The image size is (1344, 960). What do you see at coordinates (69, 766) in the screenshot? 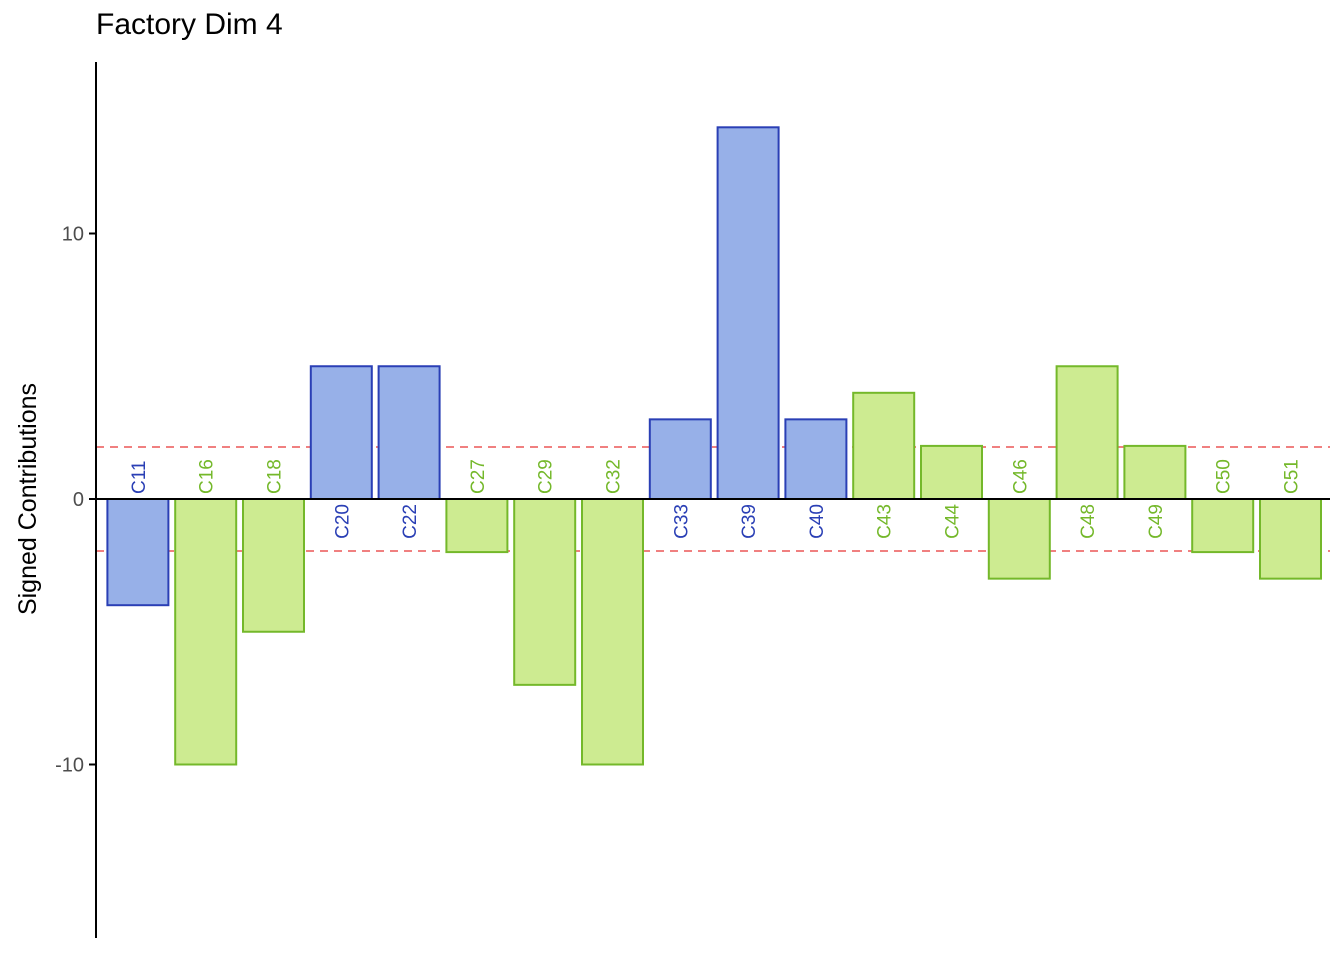
I see `y-tick-label: -10` at bounding box center [69, 766].